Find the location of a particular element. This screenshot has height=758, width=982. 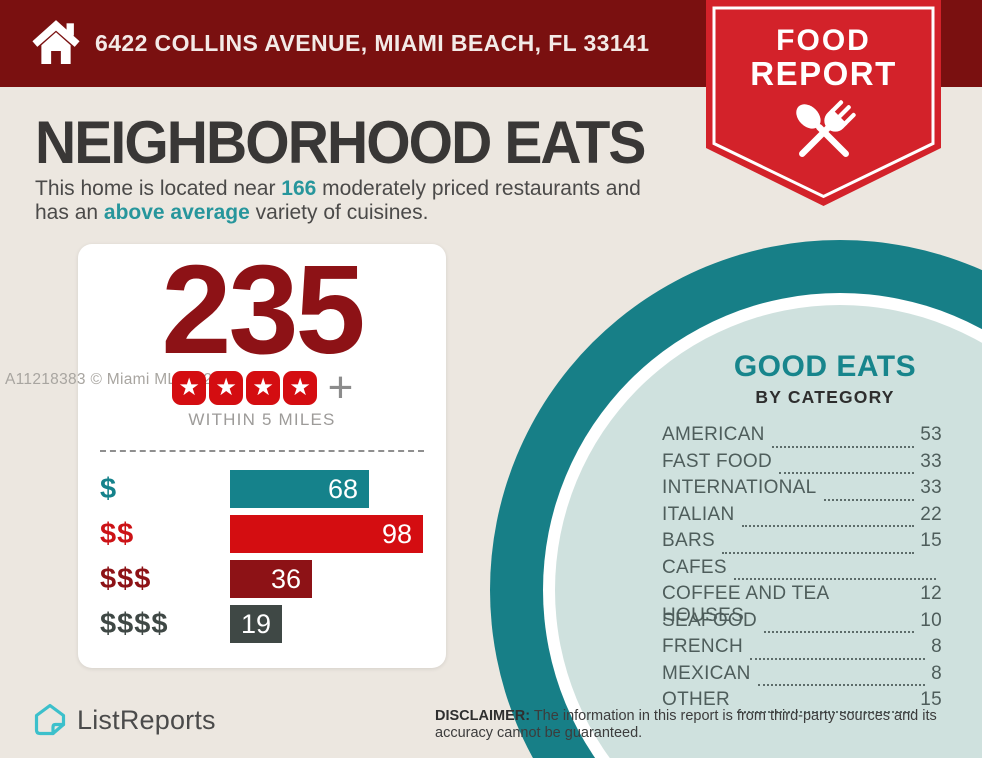

price-bar-value: 98 is located at coordinates (396, 533).